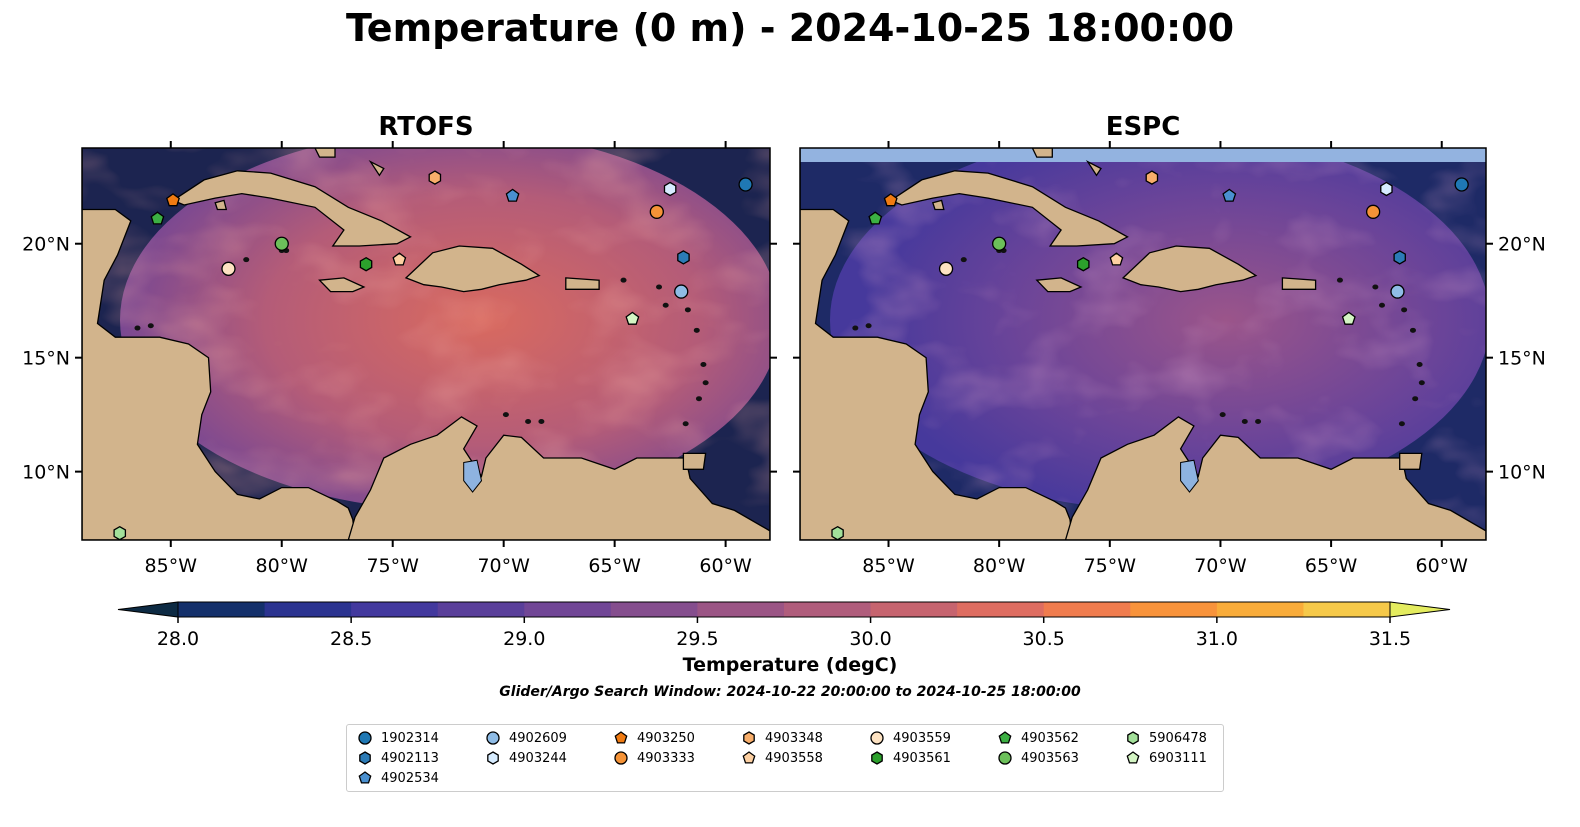  Describe the element at coordinates (1044, 639) in the screenshot. I see `colorbar-tick-label: 30.5` at that location.